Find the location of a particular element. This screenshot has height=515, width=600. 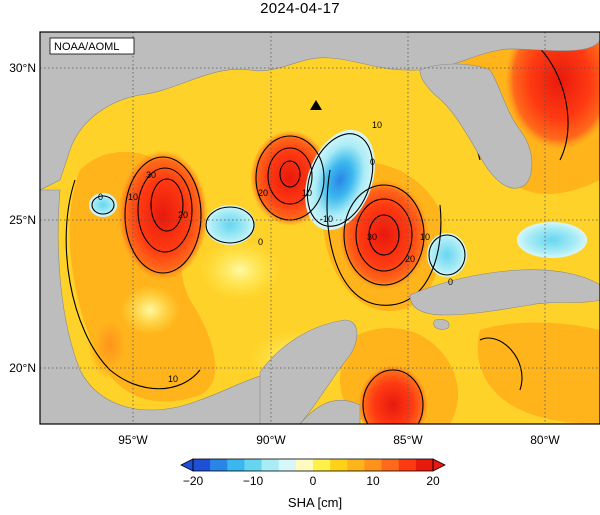

land-central-america is located at coordinates (330, 411).